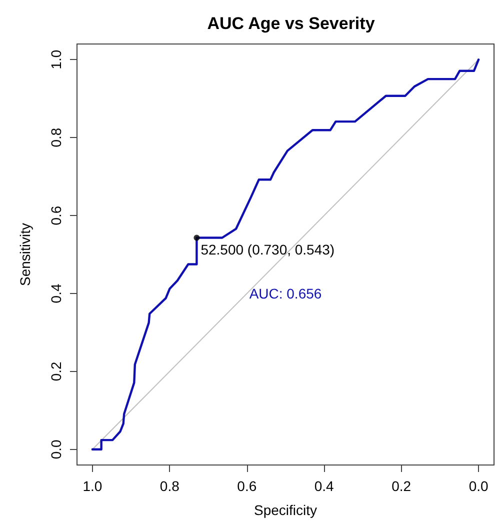  Describe the element at coordinates (56, 60) in the screenshot. I see `y-tick-label: 1.0` at that location.